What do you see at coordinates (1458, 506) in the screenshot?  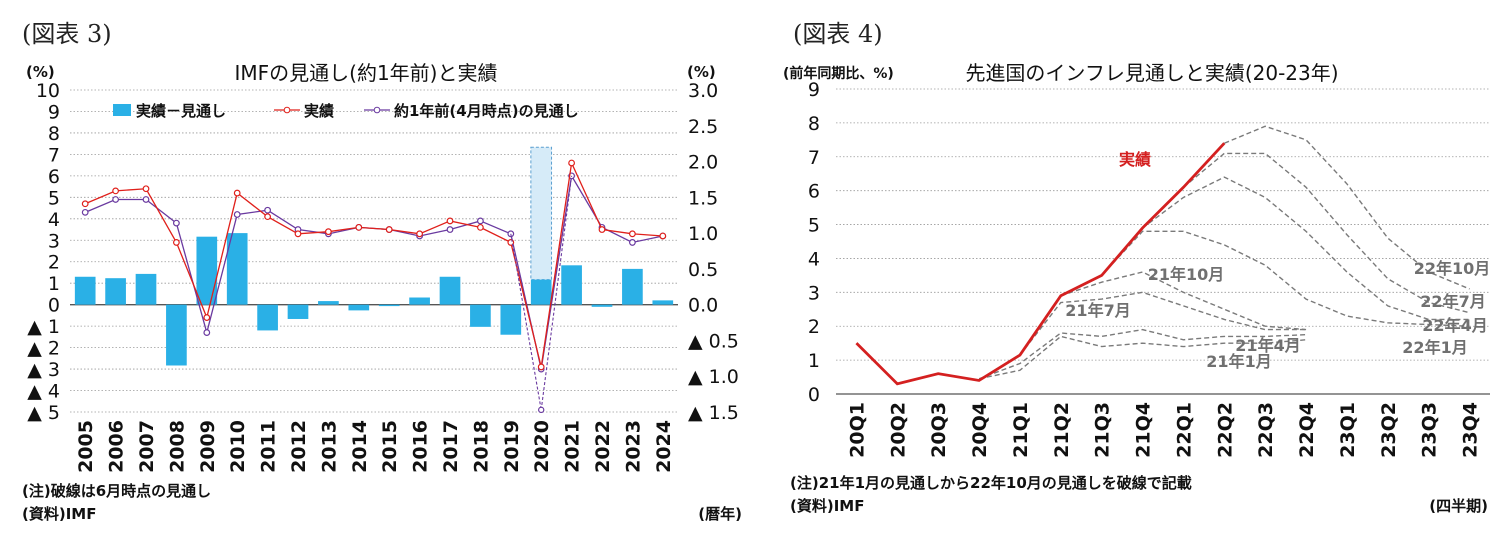 I see `right-period-unit: (四半期)` at bounding box center [1458, 506].